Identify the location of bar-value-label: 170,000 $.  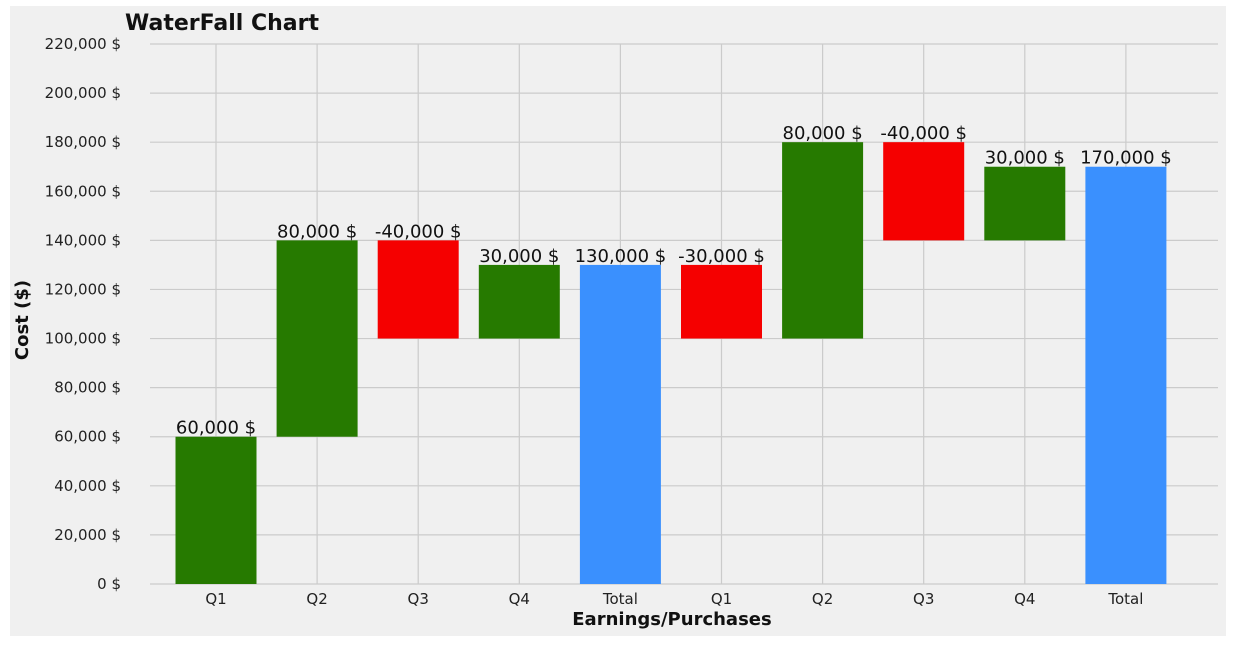
(1126, 158).